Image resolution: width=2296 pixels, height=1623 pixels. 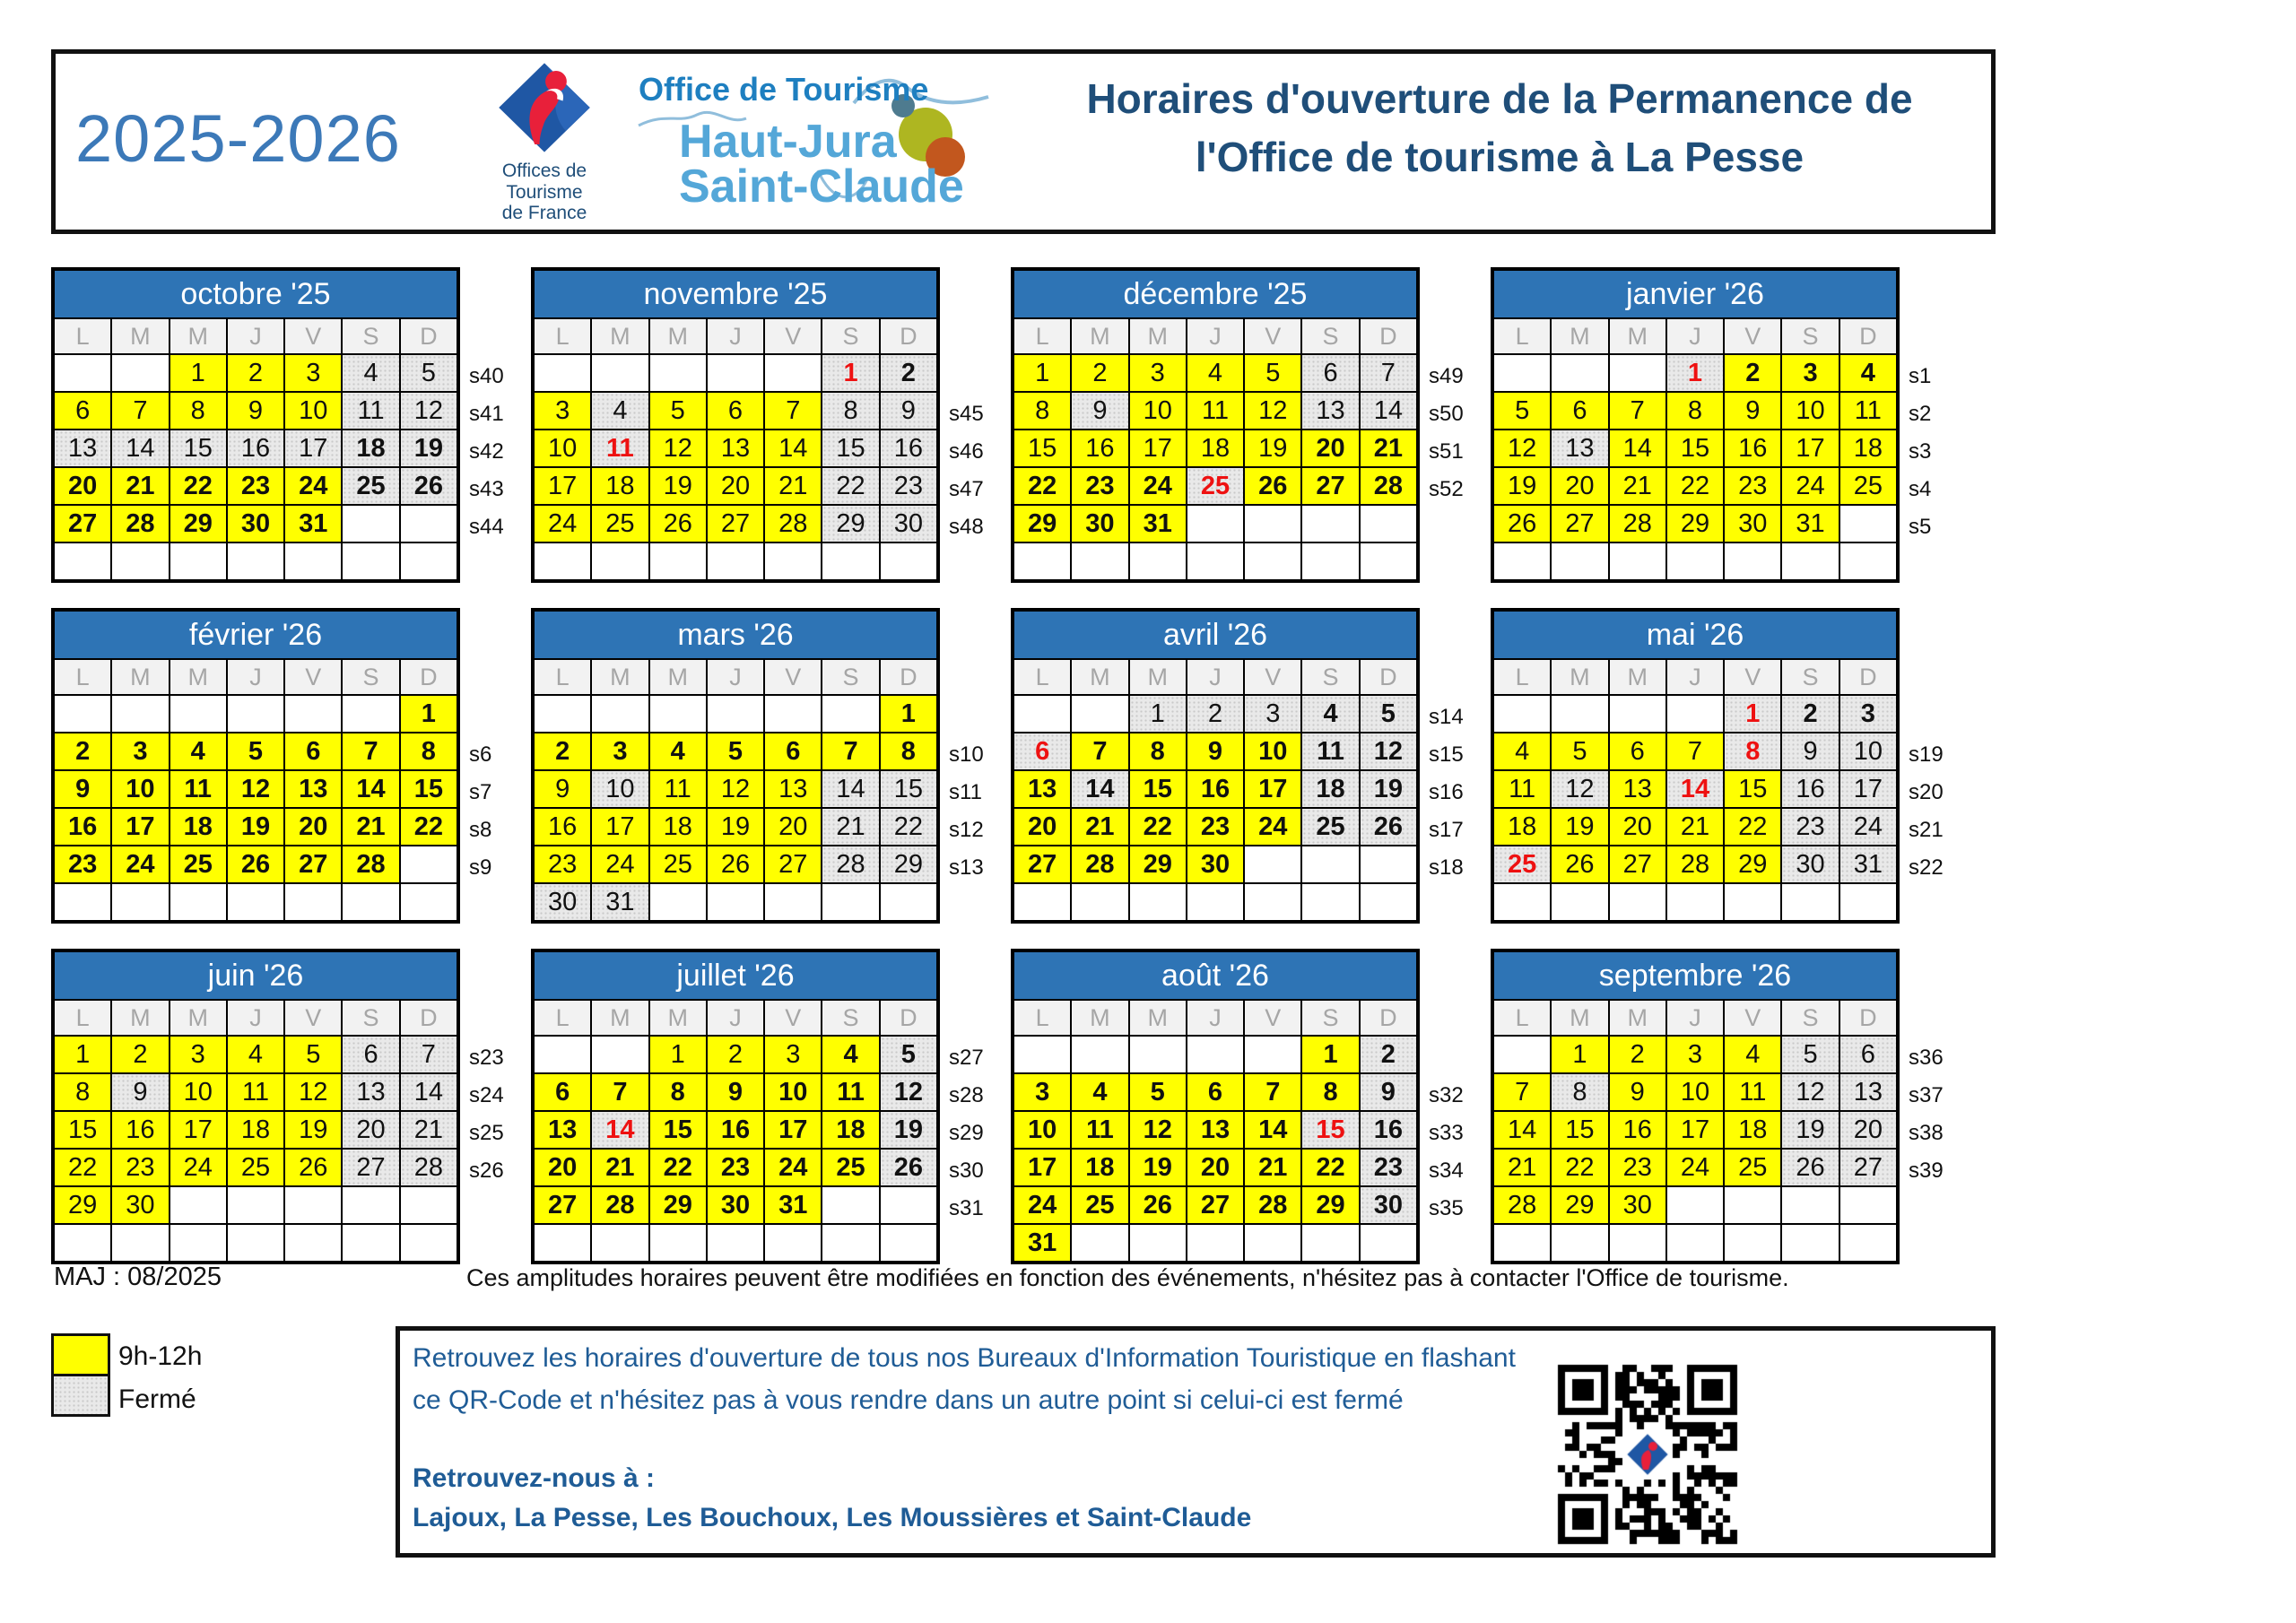 I want to click on day-cell: 5, so click(x=428, y=373).